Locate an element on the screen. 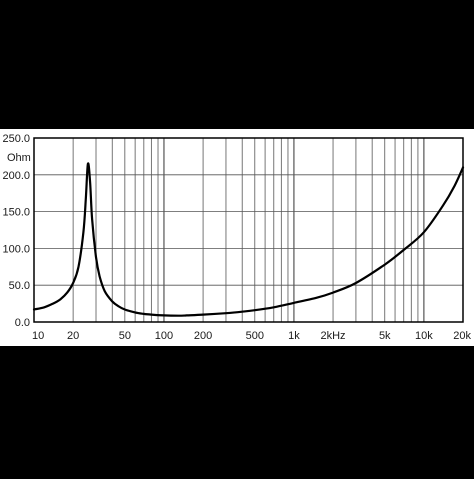  x-tick-label: 20k is located at coordinates (462, 336).